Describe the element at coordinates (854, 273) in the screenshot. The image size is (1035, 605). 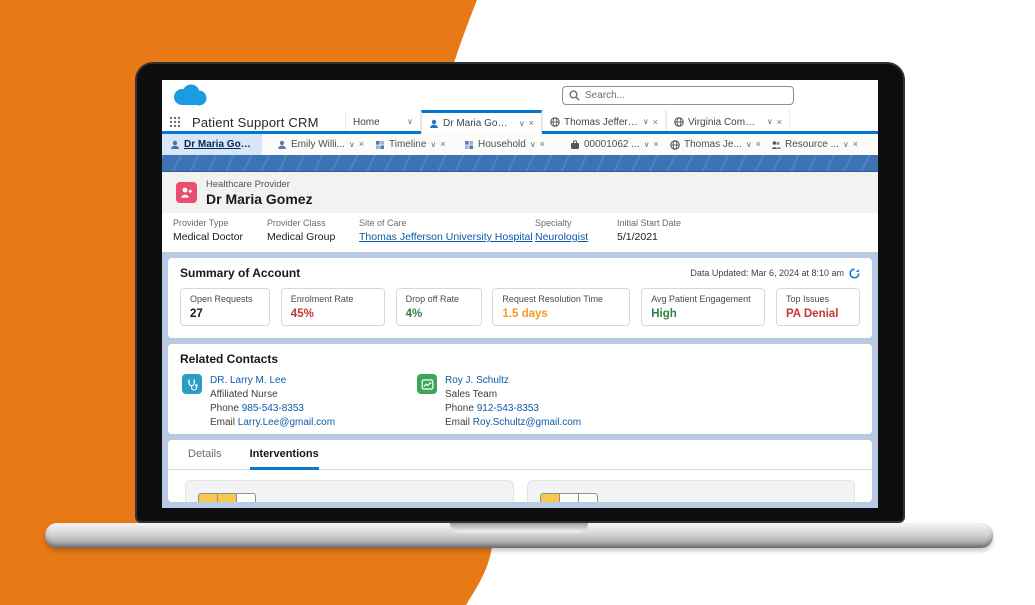
I see `refresh-icon` at that location.